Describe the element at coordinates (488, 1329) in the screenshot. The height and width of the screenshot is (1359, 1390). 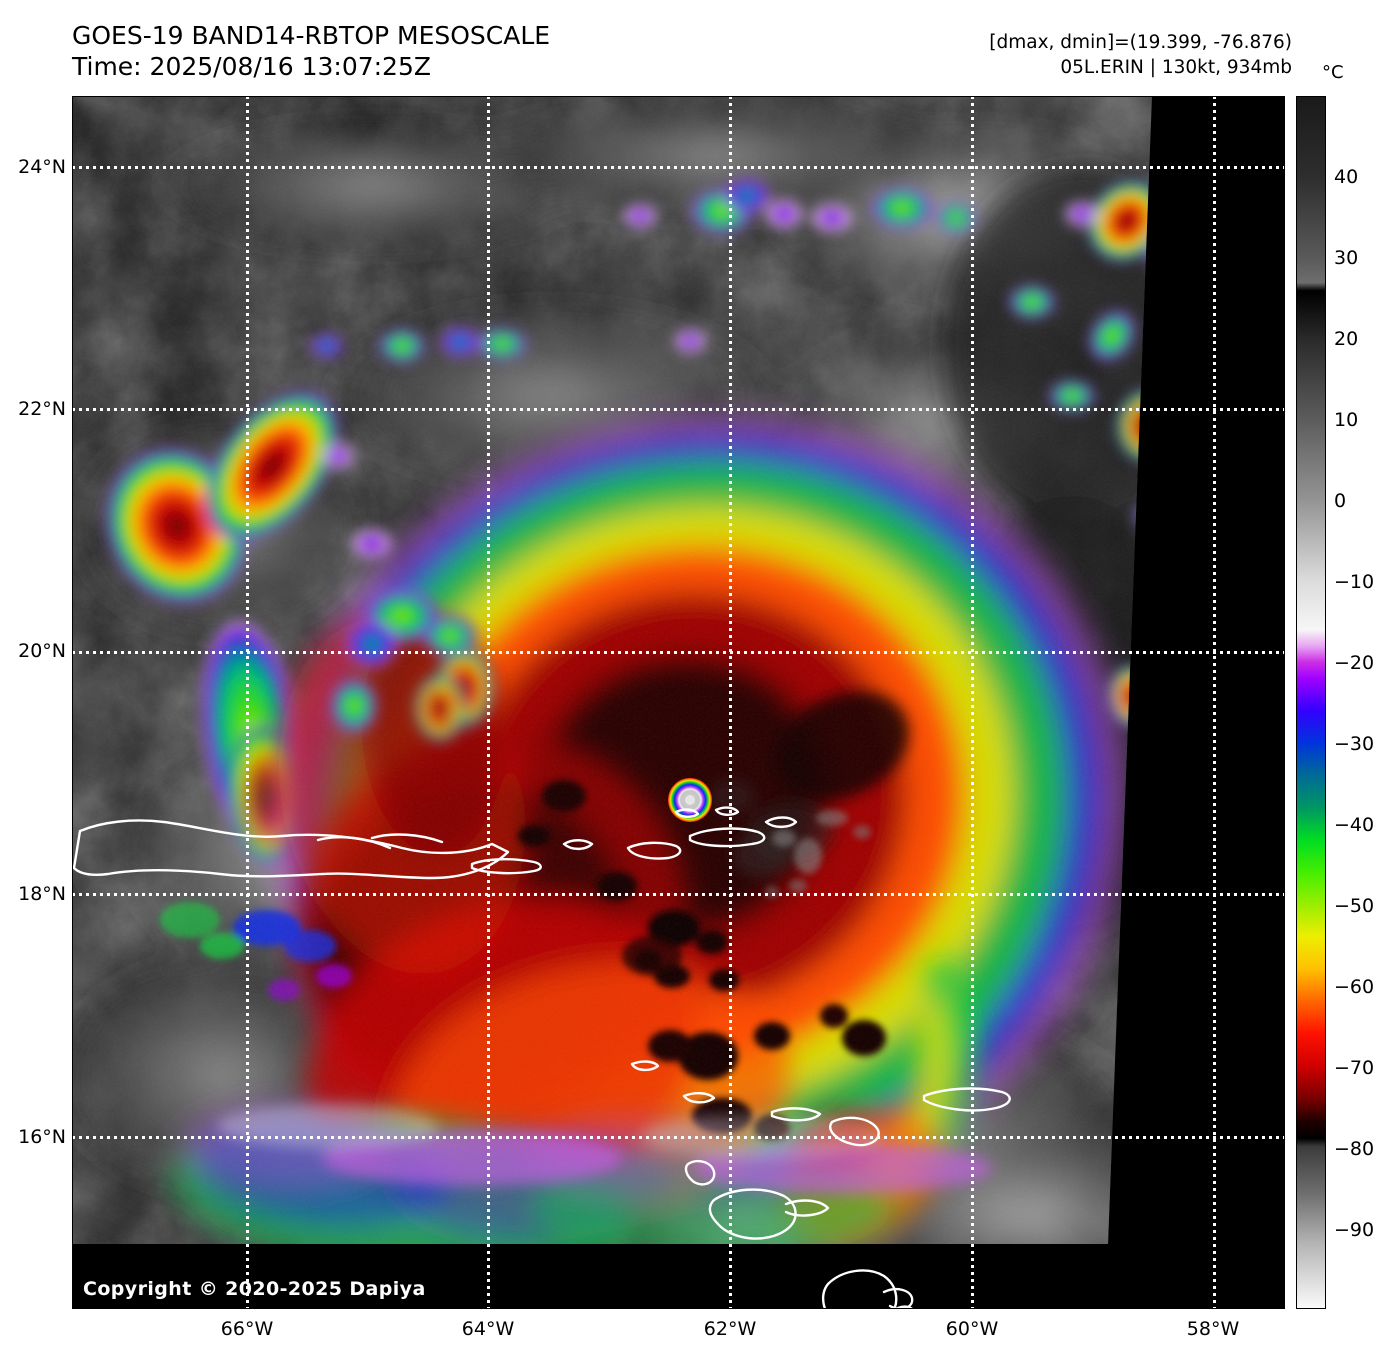
I see `xtick-label-1: 64°W` at that location.